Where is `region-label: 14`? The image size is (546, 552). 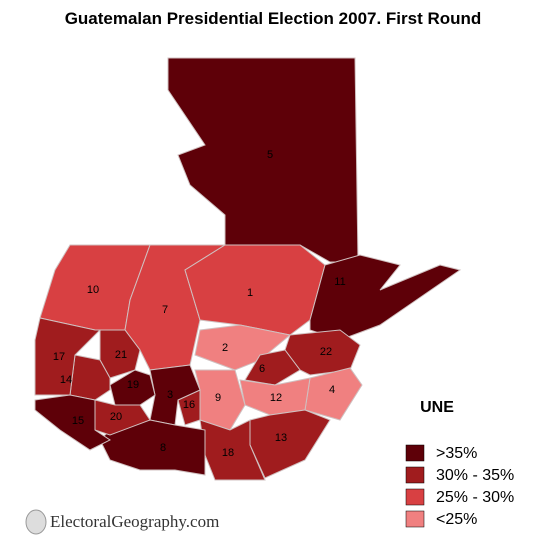 region-label: 14 is located at coordinates (66, 380).